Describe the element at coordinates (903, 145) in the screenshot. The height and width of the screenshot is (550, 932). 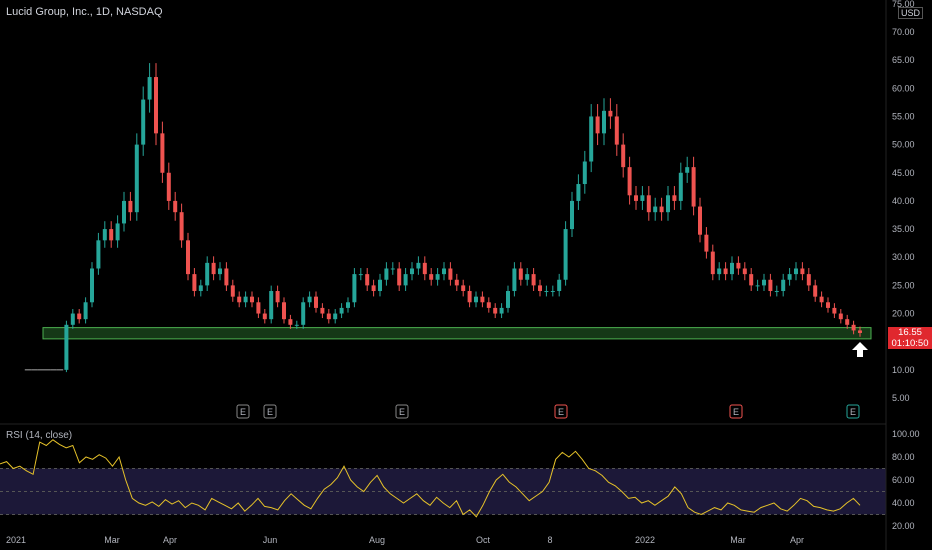
I see `y-tick-label: 50.00` at that location.